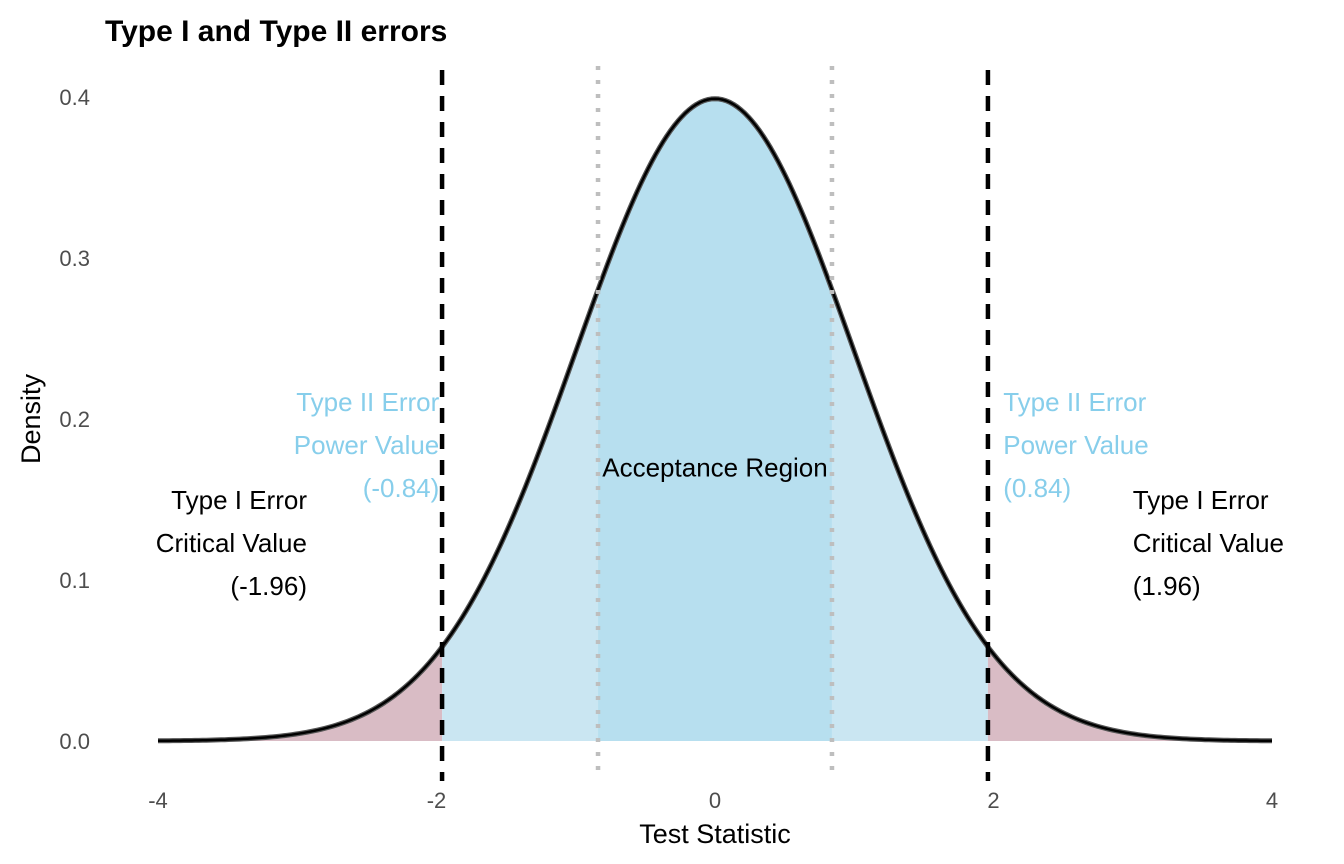 The height and width of the screenshot is (864, 1344). What do you see at coordinates (158, 800) in the screenshot?
I see `x-tick-label-0: -4` at bounding box center [158, 800].